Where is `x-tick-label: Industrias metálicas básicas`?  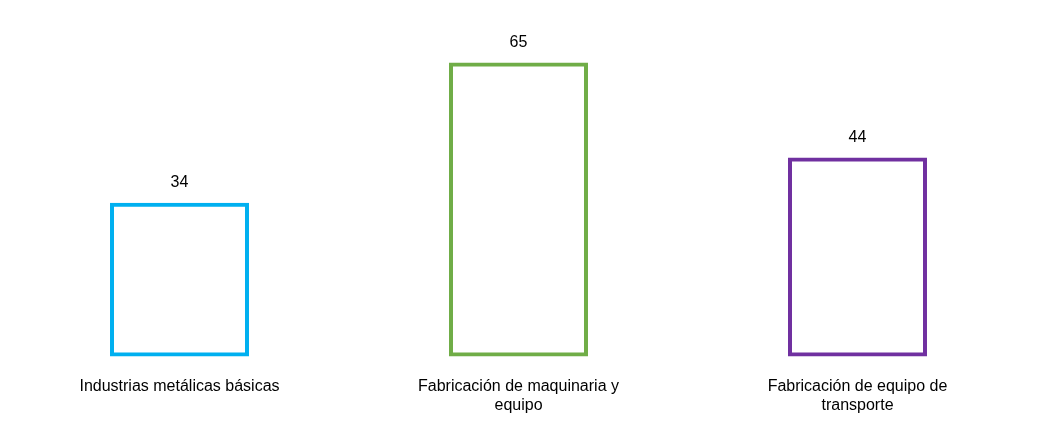 x-tick-label: Industrias metálicas básicas is located at coordinates (179, 385).